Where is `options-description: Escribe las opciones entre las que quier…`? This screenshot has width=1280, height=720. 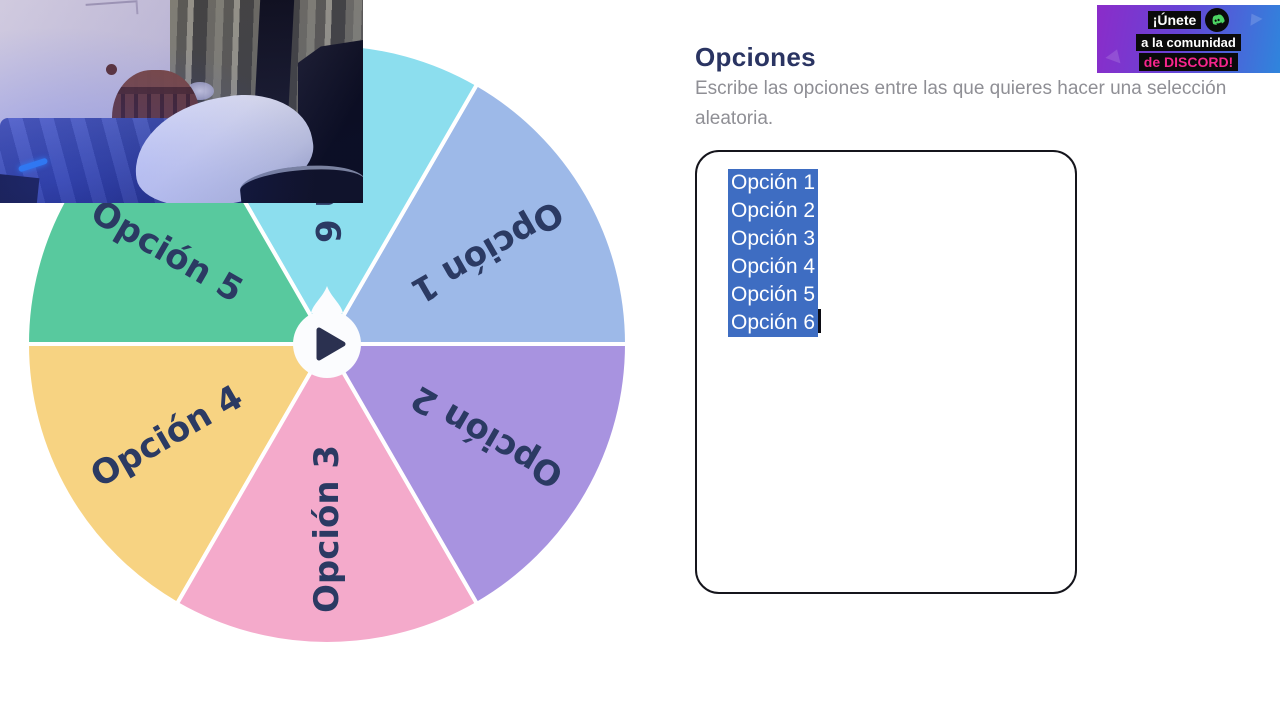 options-description: Escribe las opciones entre las que quier… is located at coordinates (961, 103).